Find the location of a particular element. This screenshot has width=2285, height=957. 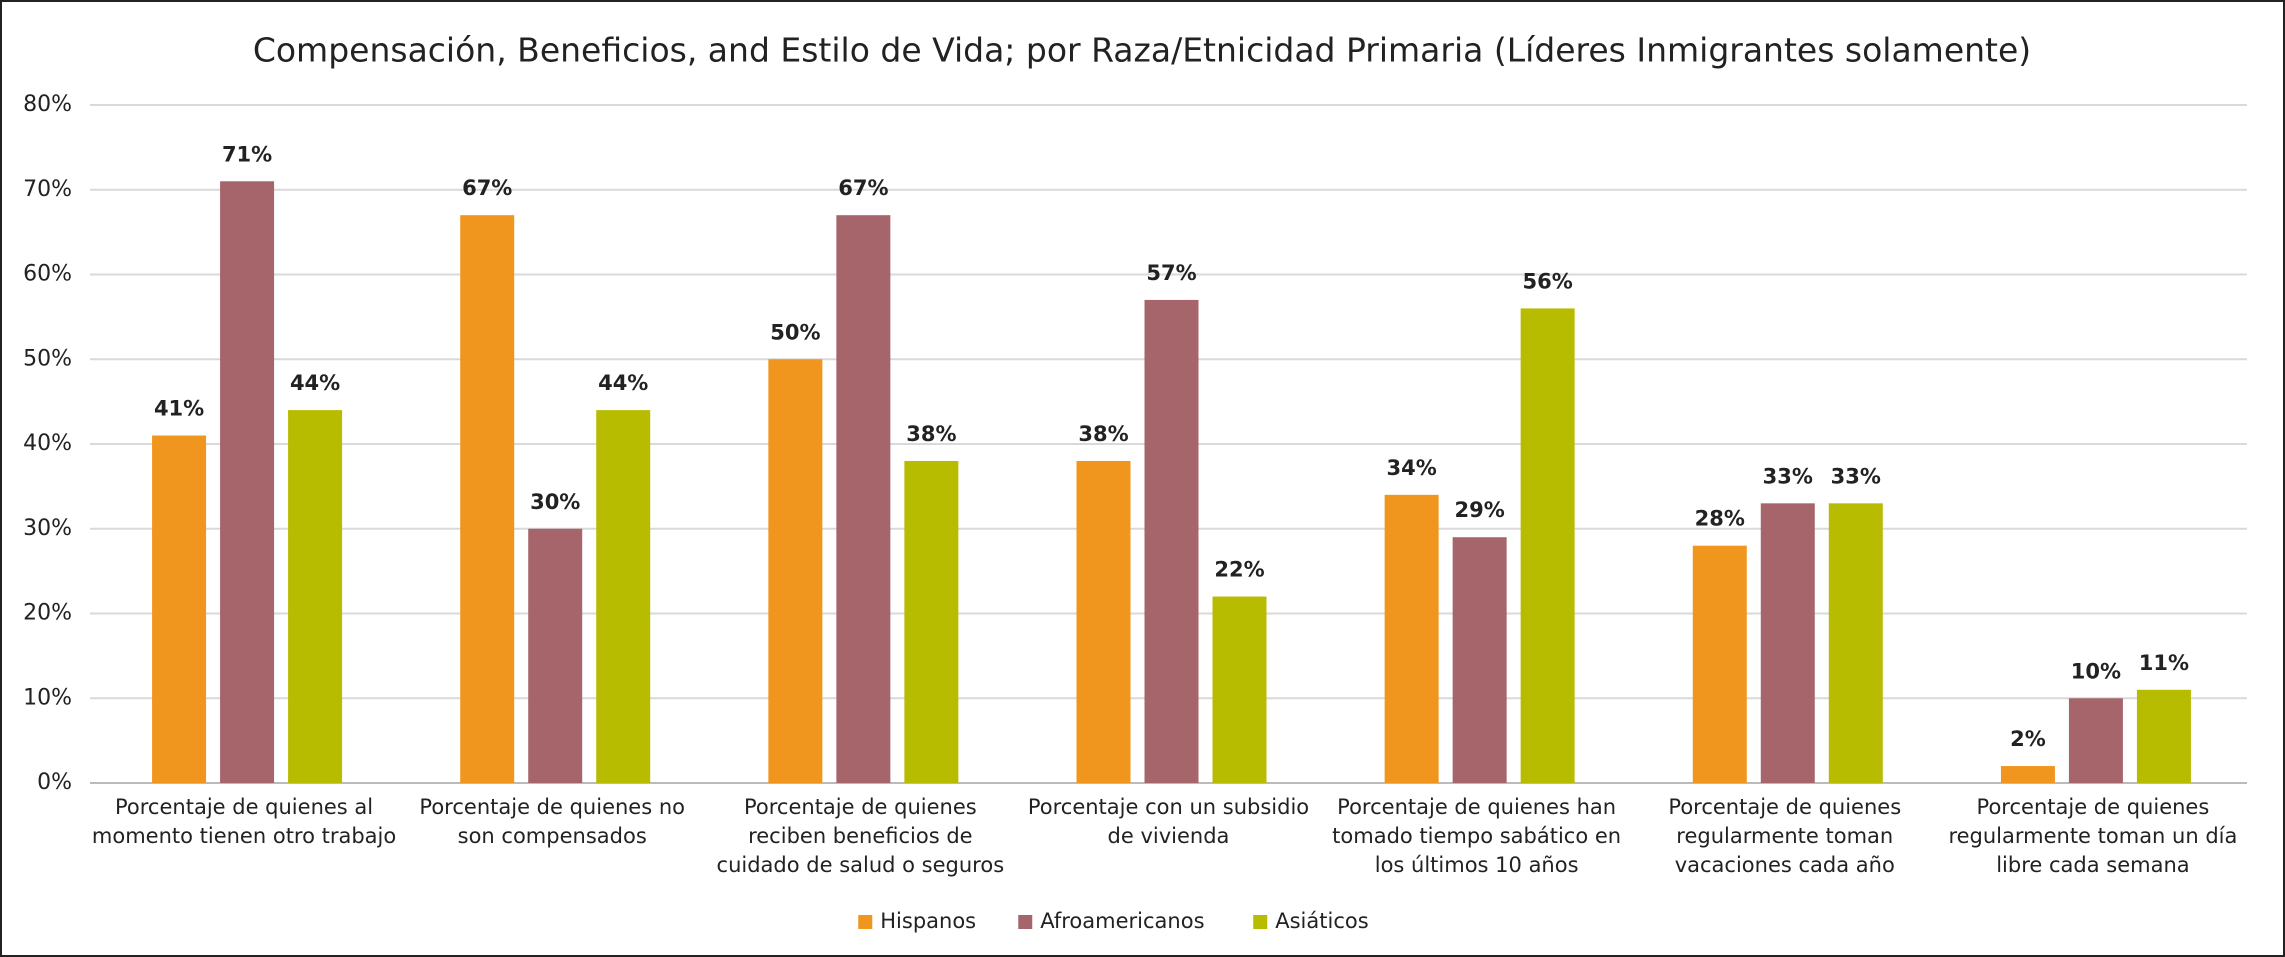

data-label: 30% is located at coordinates (555, 502).